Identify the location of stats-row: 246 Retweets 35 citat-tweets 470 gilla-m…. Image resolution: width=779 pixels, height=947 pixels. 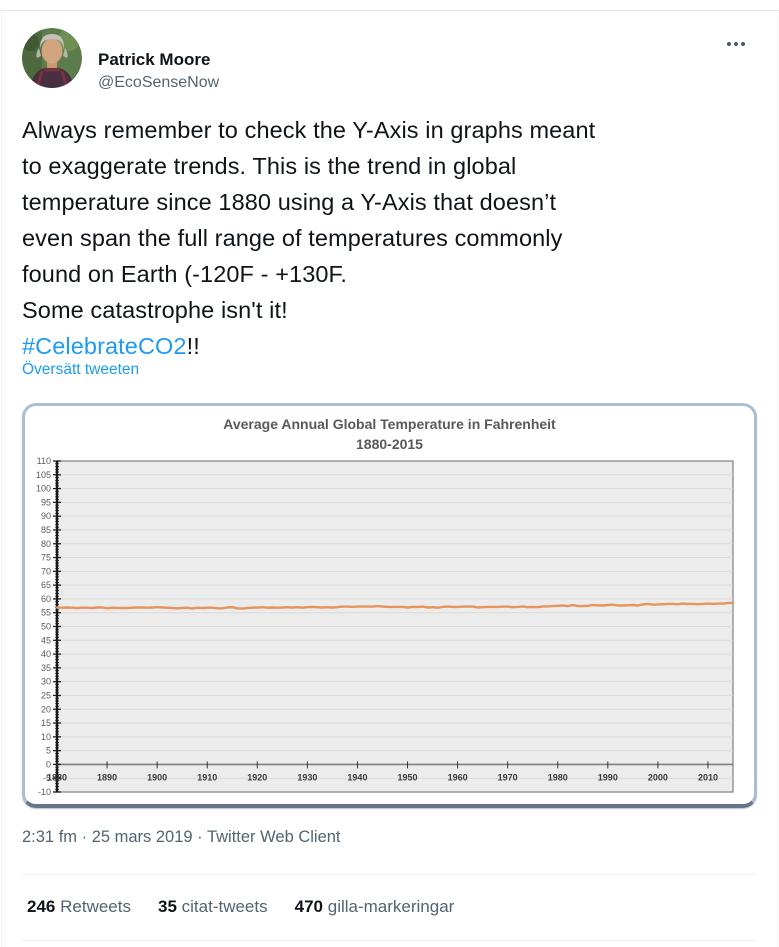
(240, 907).